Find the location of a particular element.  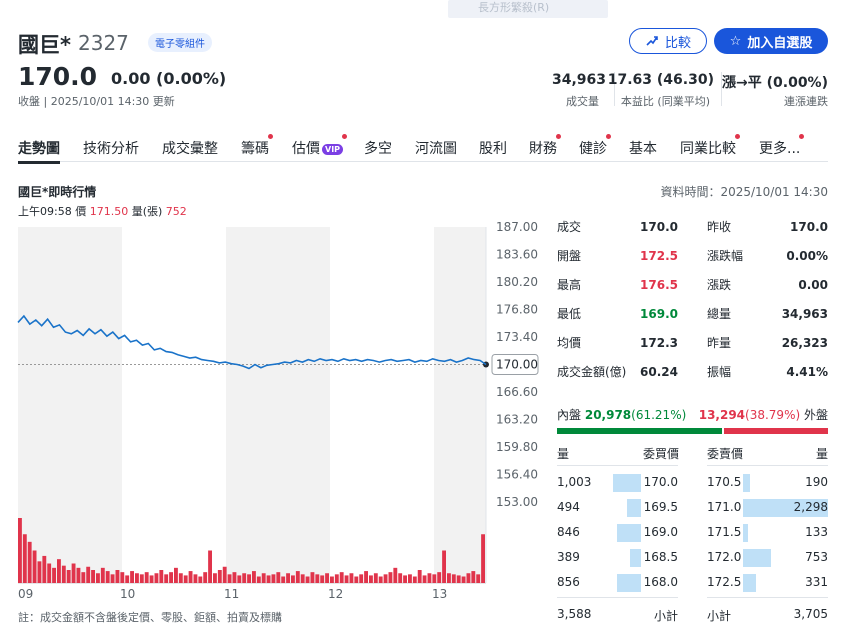

quote-value: 26,323 is located at coordinates (804, 342).